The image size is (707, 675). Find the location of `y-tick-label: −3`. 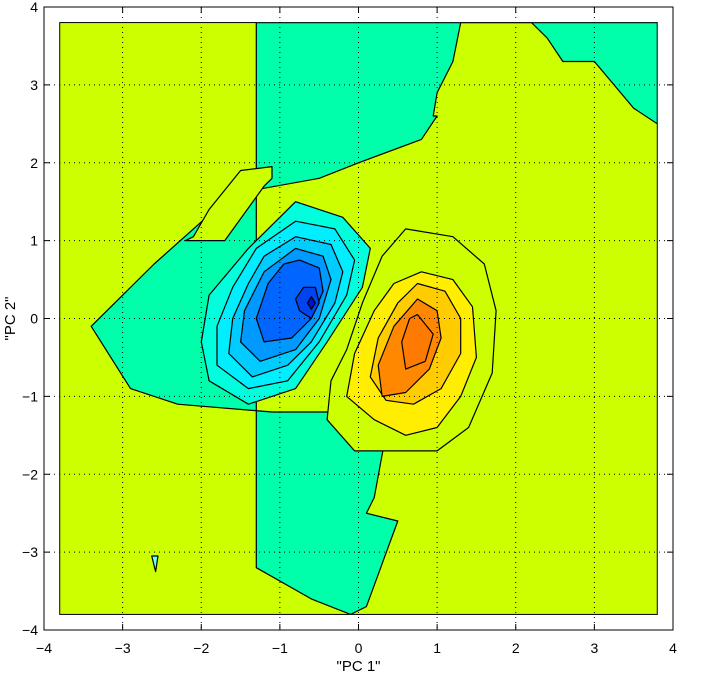

y-tick-label: −3 is located at coordinates (30, 552).